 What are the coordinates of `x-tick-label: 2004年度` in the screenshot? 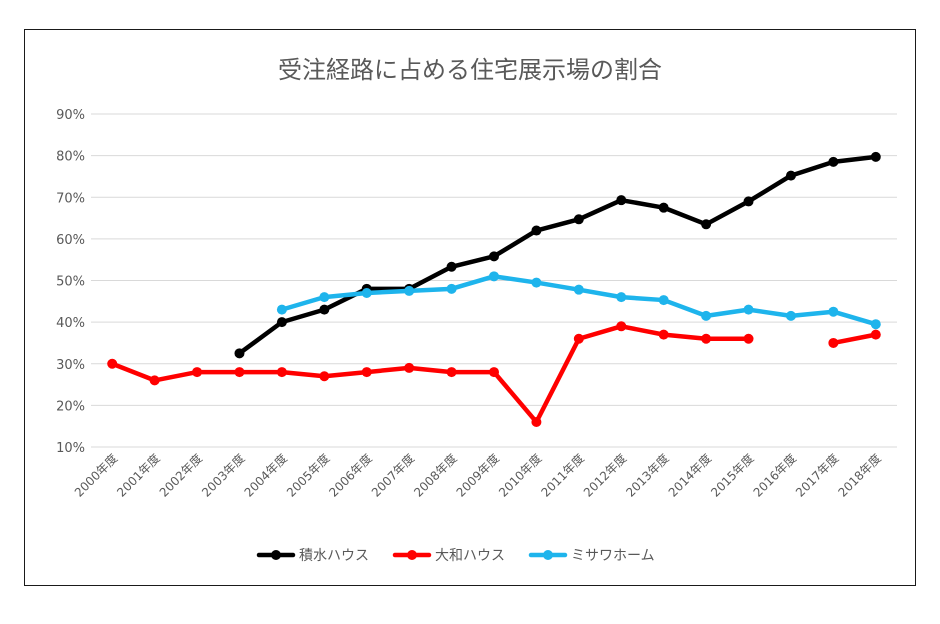 It's located at (265, 475).